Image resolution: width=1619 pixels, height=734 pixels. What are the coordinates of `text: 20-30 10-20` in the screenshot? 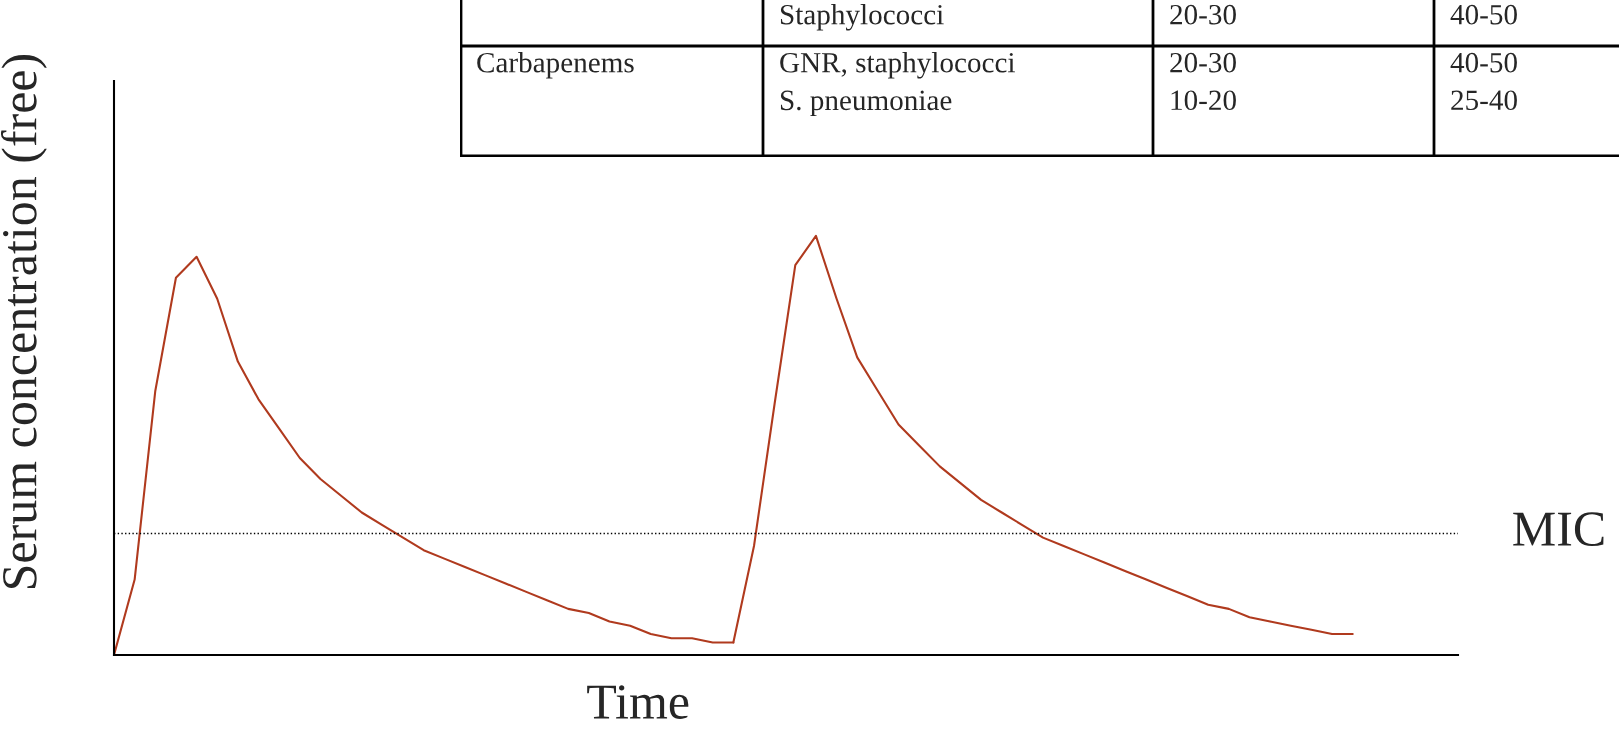 It's located at (1203, 81).